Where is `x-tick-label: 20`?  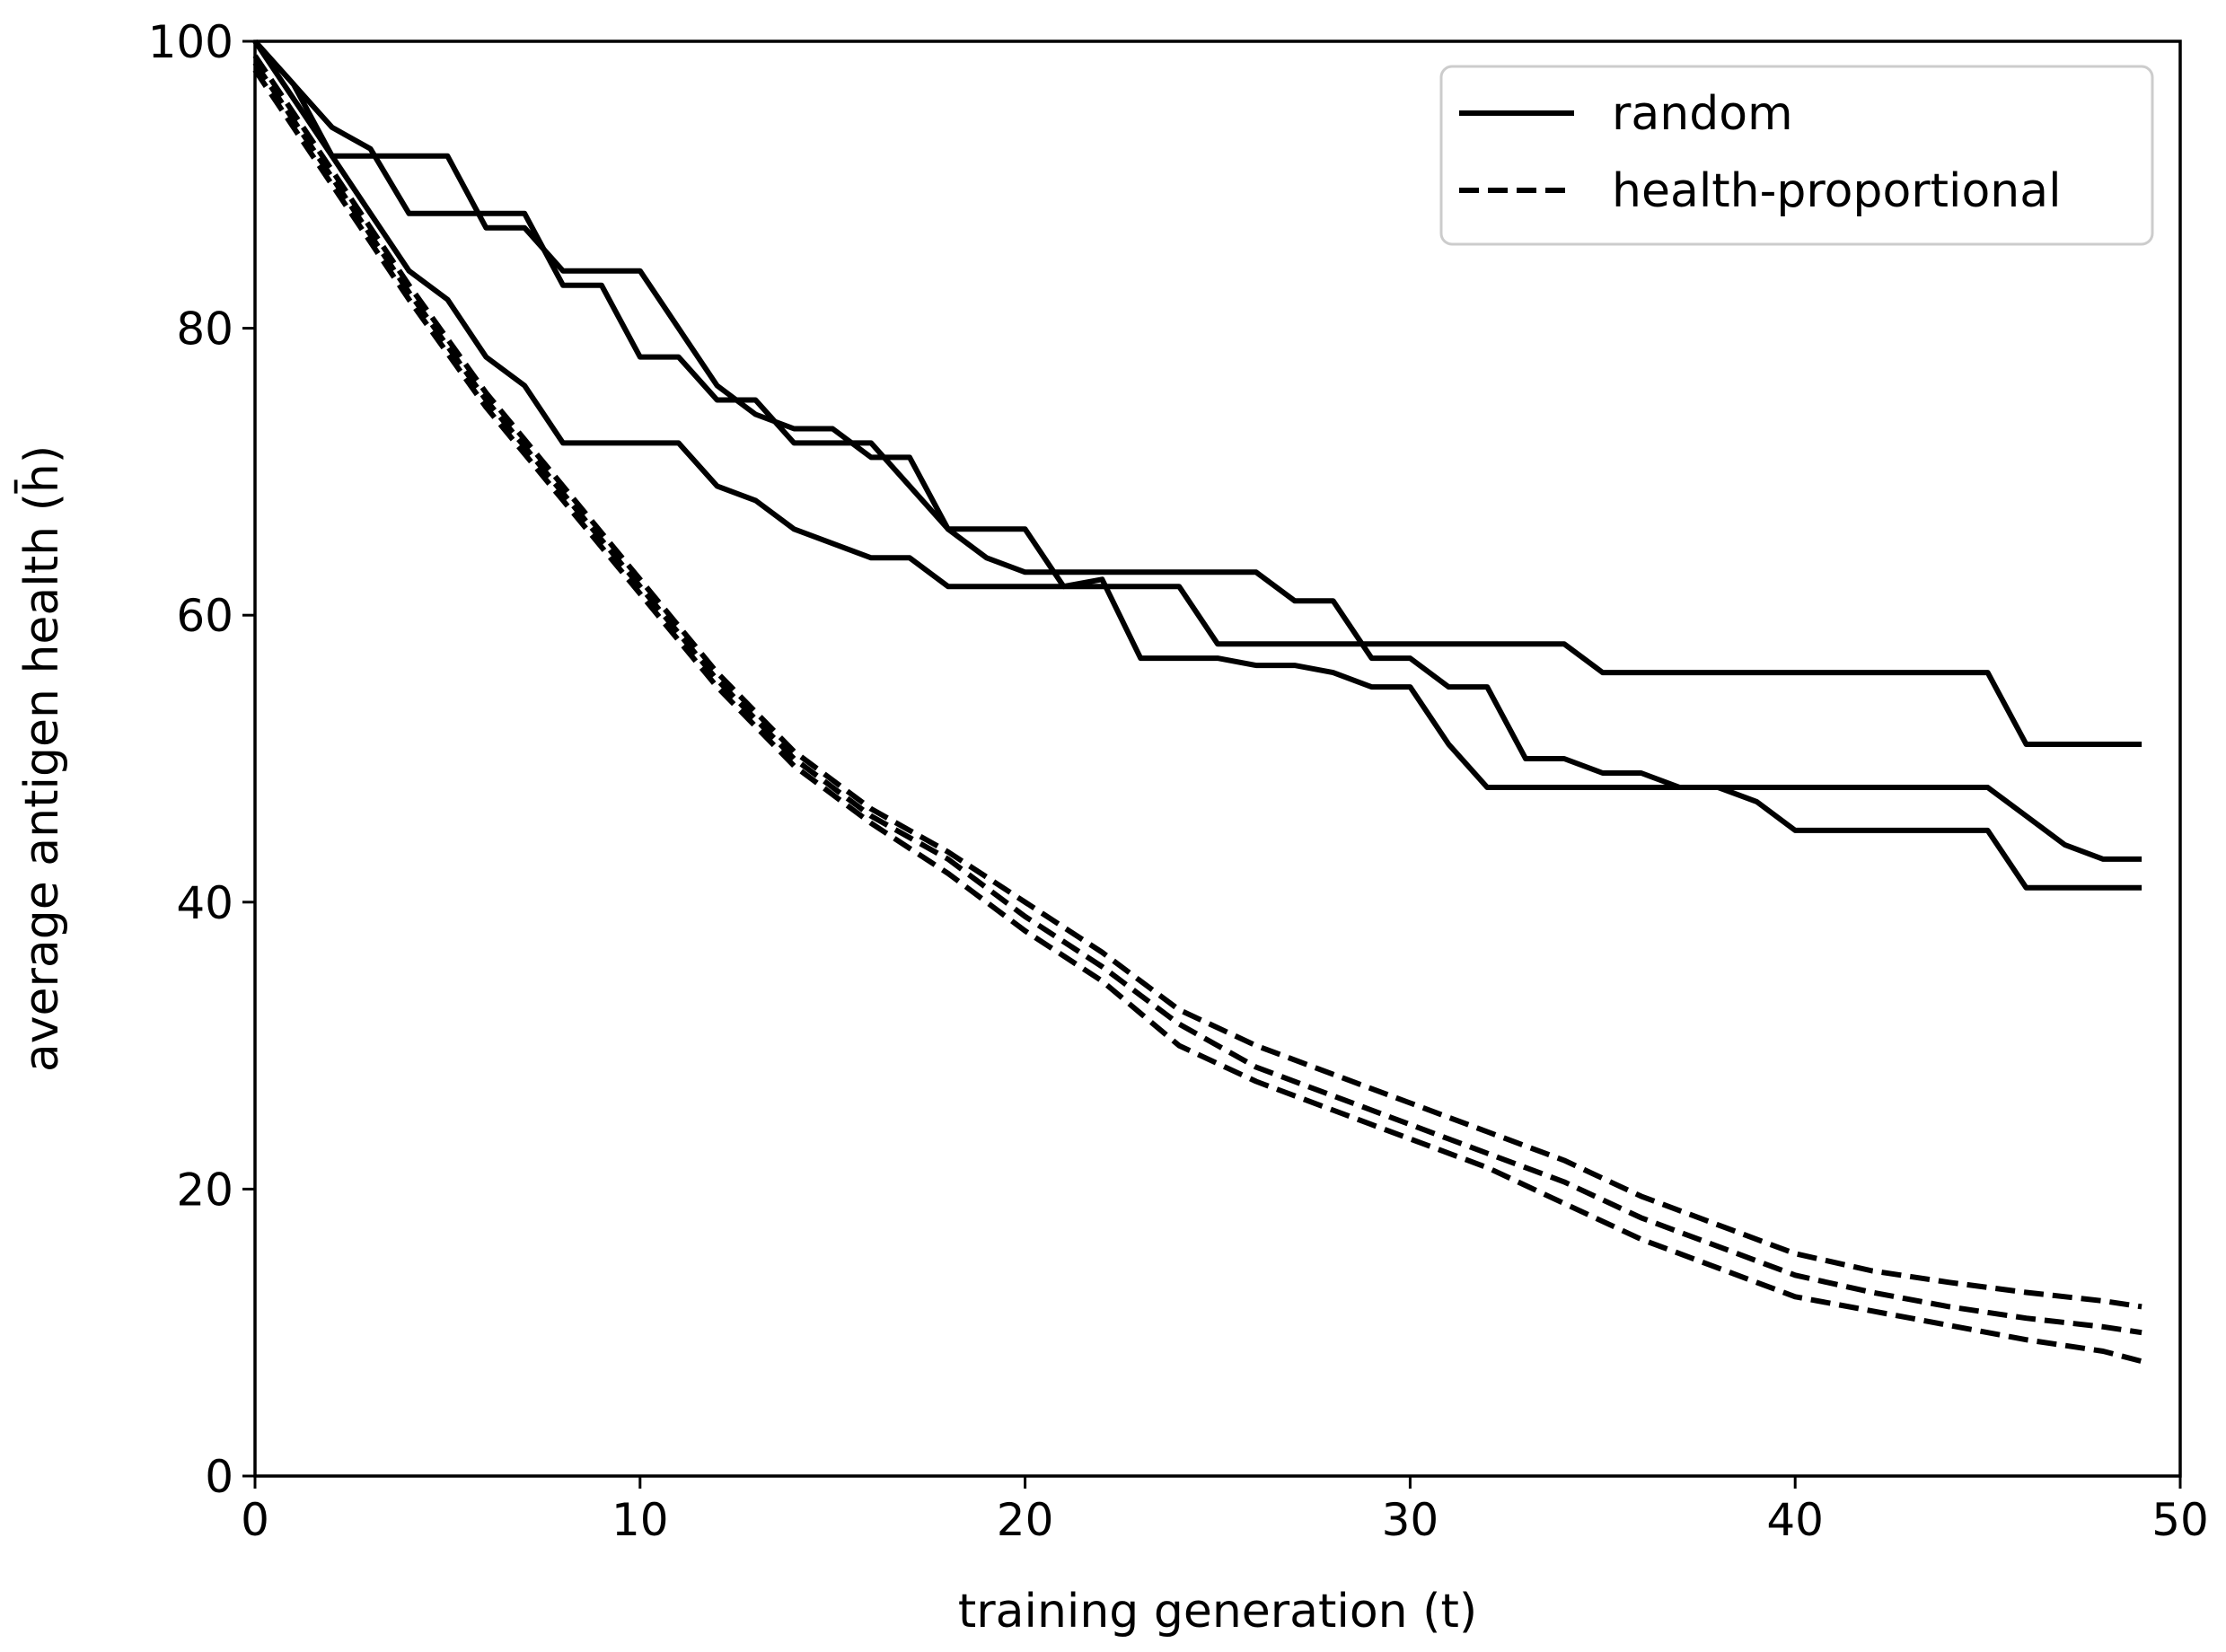
x-tick-label: 20 is located at coordinates (1025, 1520).